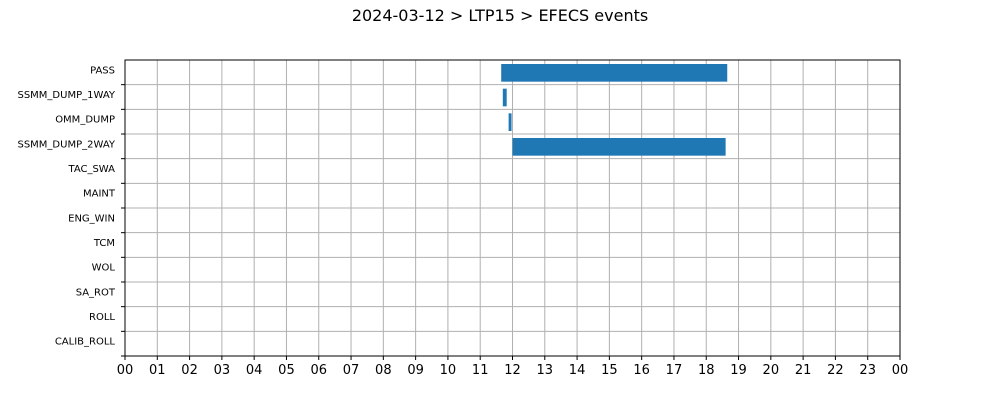  What do you see at coordinates (157, 370) in the screenshot?
I see `x-tick-label: 01` at bounding box center [157, 370].